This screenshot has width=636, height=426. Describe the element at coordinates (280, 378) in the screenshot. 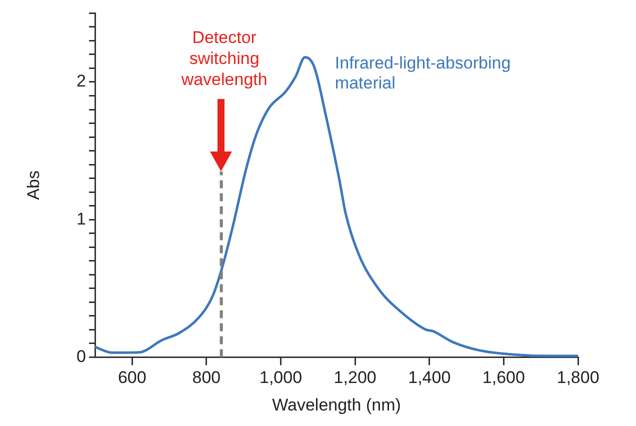

I see `x-tick-label: 1,000` at that location.